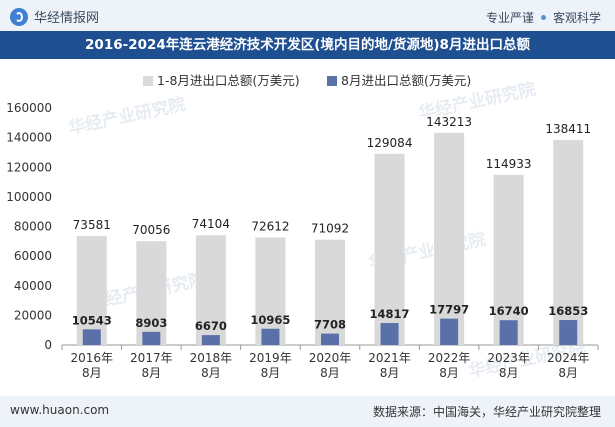 This screenshot has width=615, height=427. I want to click on x-tick-label: 2017年 8月, so click(151, 365).